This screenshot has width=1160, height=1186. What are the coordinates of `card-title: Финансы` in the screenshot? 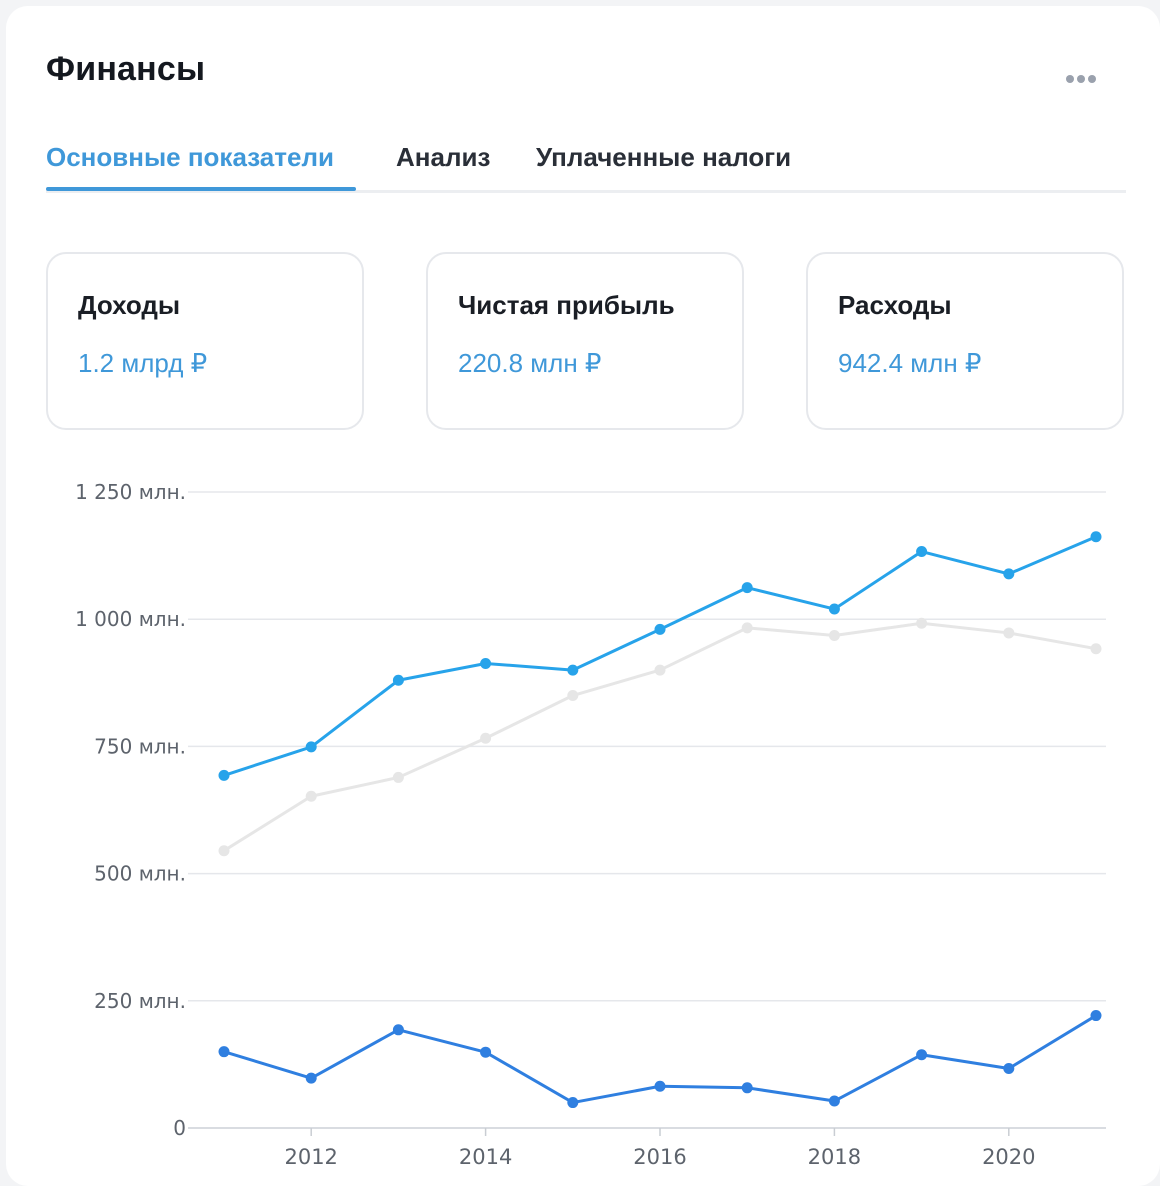 It's located at (126, 69).